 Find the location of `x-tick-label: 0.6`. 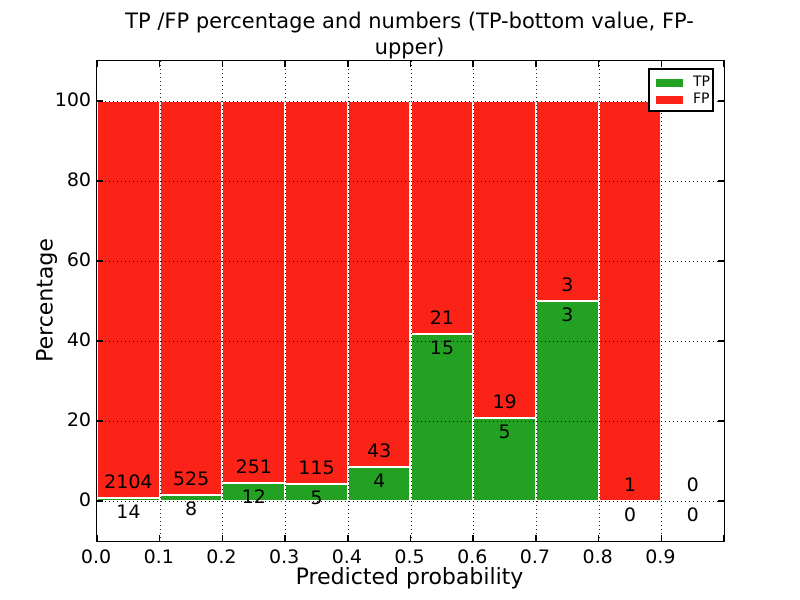

x-tick-label: 0.6 is located at coordinates (472, 557).